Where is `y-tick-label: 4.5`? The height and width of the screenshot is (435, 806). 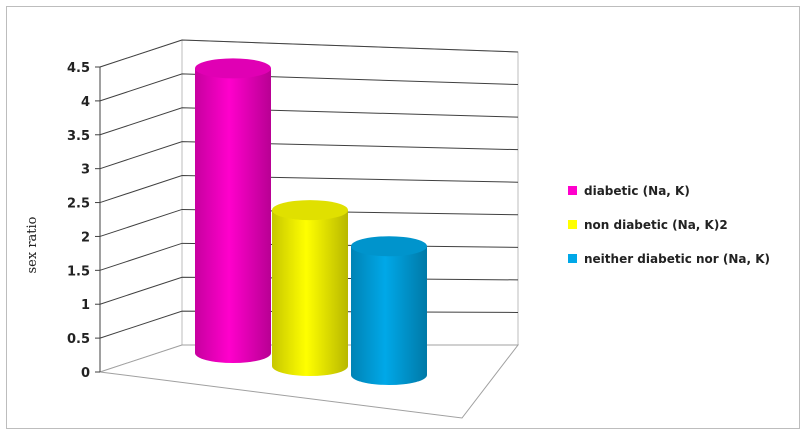 y-tick-label: 4.5 is located at coordinates (78, 68).